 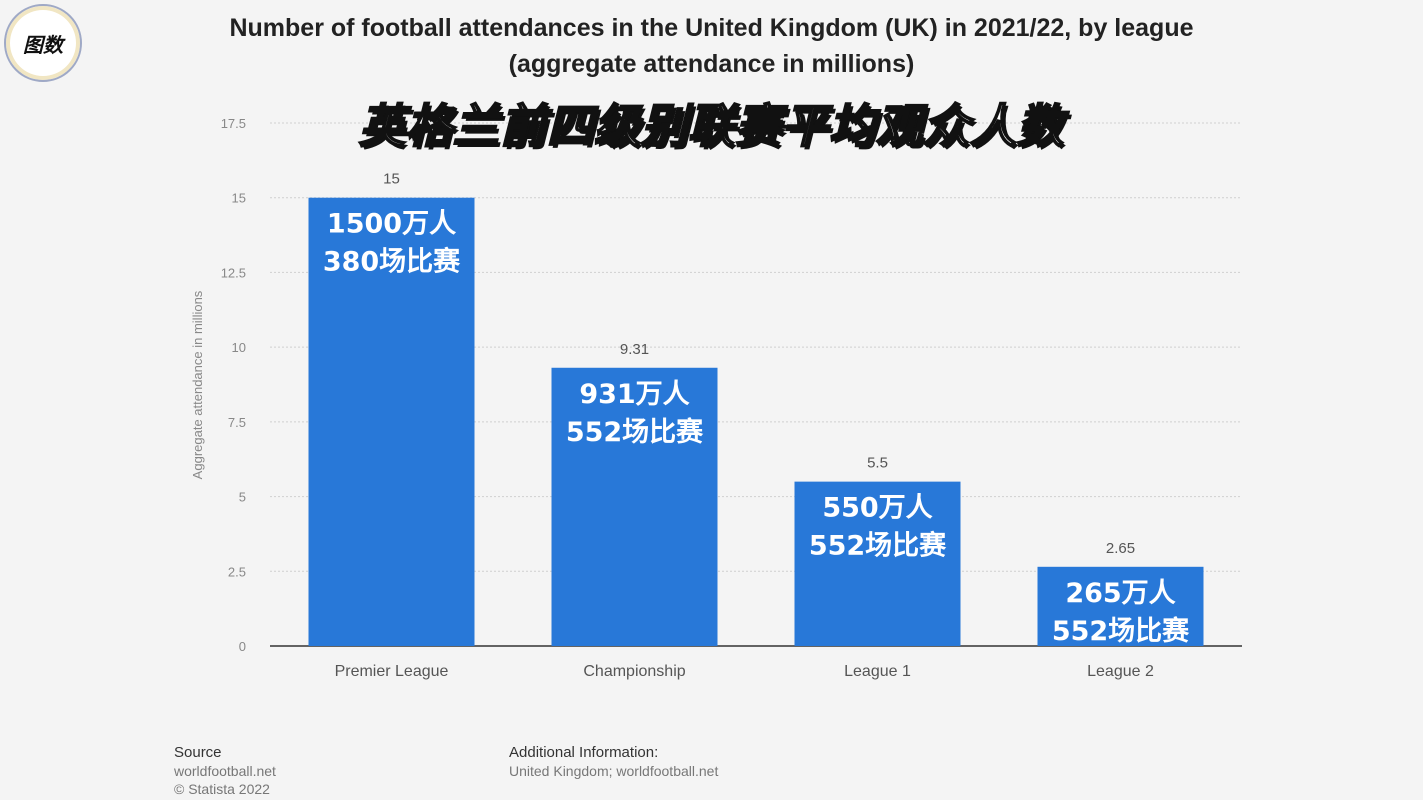 What do you see at coordinates (233, 272) in the screenshot?
I see `y-tick-label: 12.5` at bounding box center [233, 272].